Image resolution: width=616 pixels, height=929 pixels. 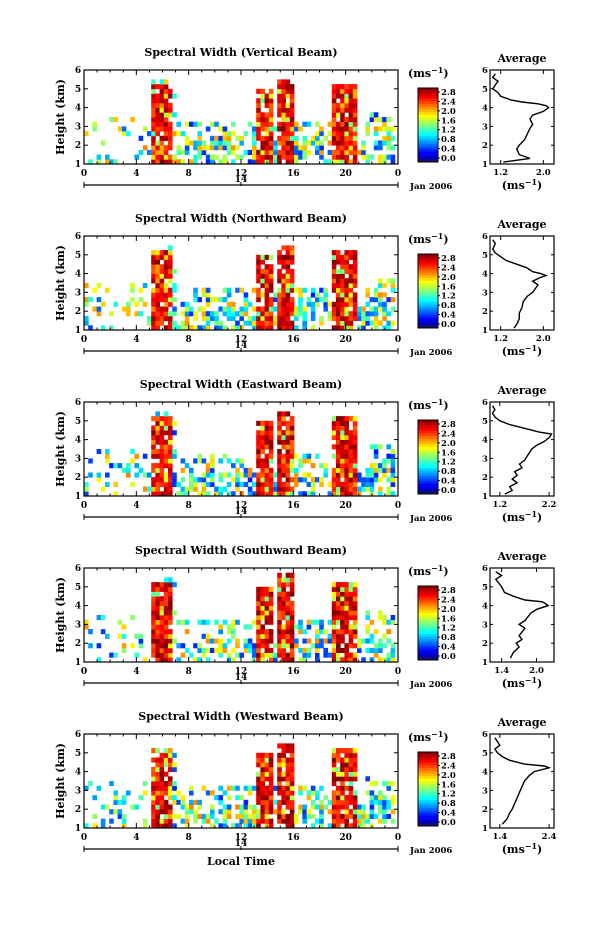 I want to click on month-label: Jan 2006, so click(x=430, y=353).